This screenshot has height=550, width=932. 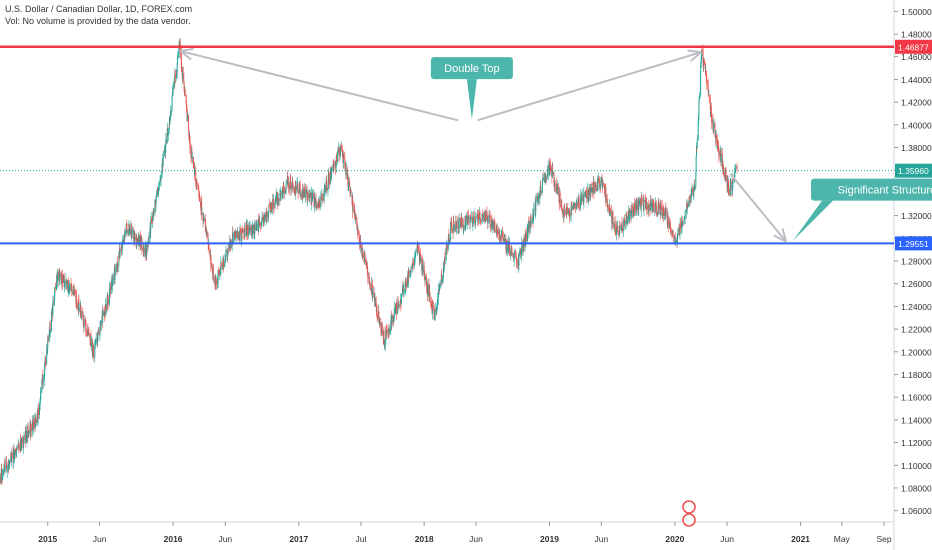 I want to click on y-tick-label: 1.42000, so click(x=916, y=103).